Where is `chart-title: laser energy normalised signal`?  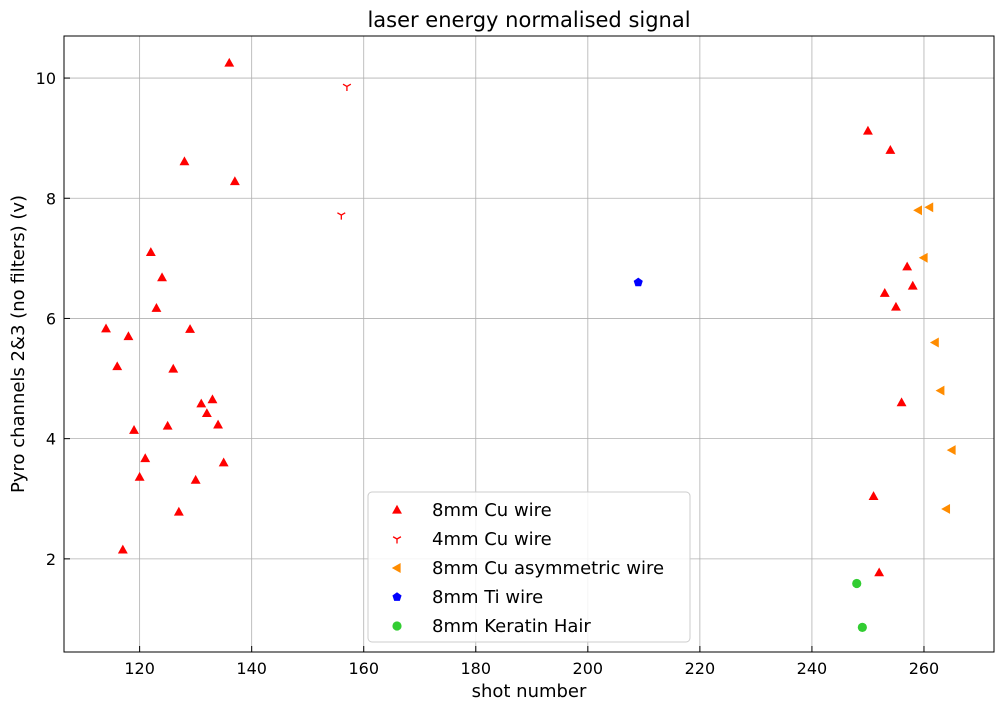
chart-title: laser energy normalised signal is located at coordinates (528, 20).